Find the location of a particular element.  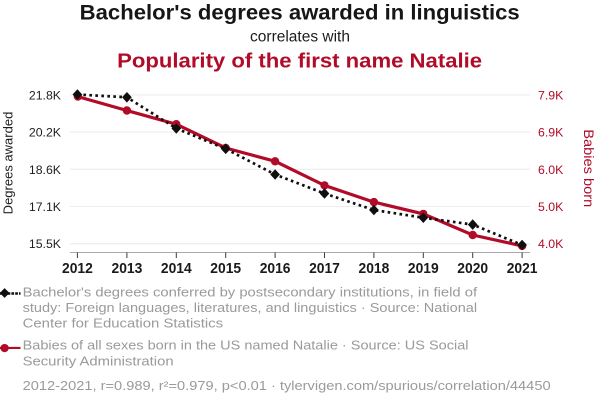

svg-text: 15.5K is located at coordinates (45, 244).